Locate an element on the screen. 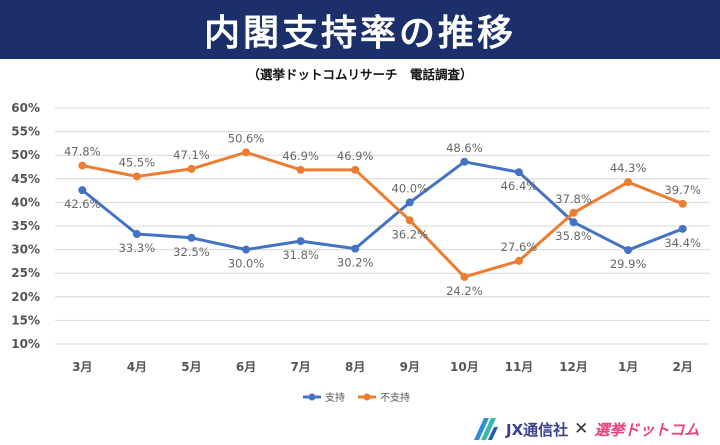  chart-subtitle: （選挙ドットコムリサーチ 電話調査） is located at coordinates (360, 74).